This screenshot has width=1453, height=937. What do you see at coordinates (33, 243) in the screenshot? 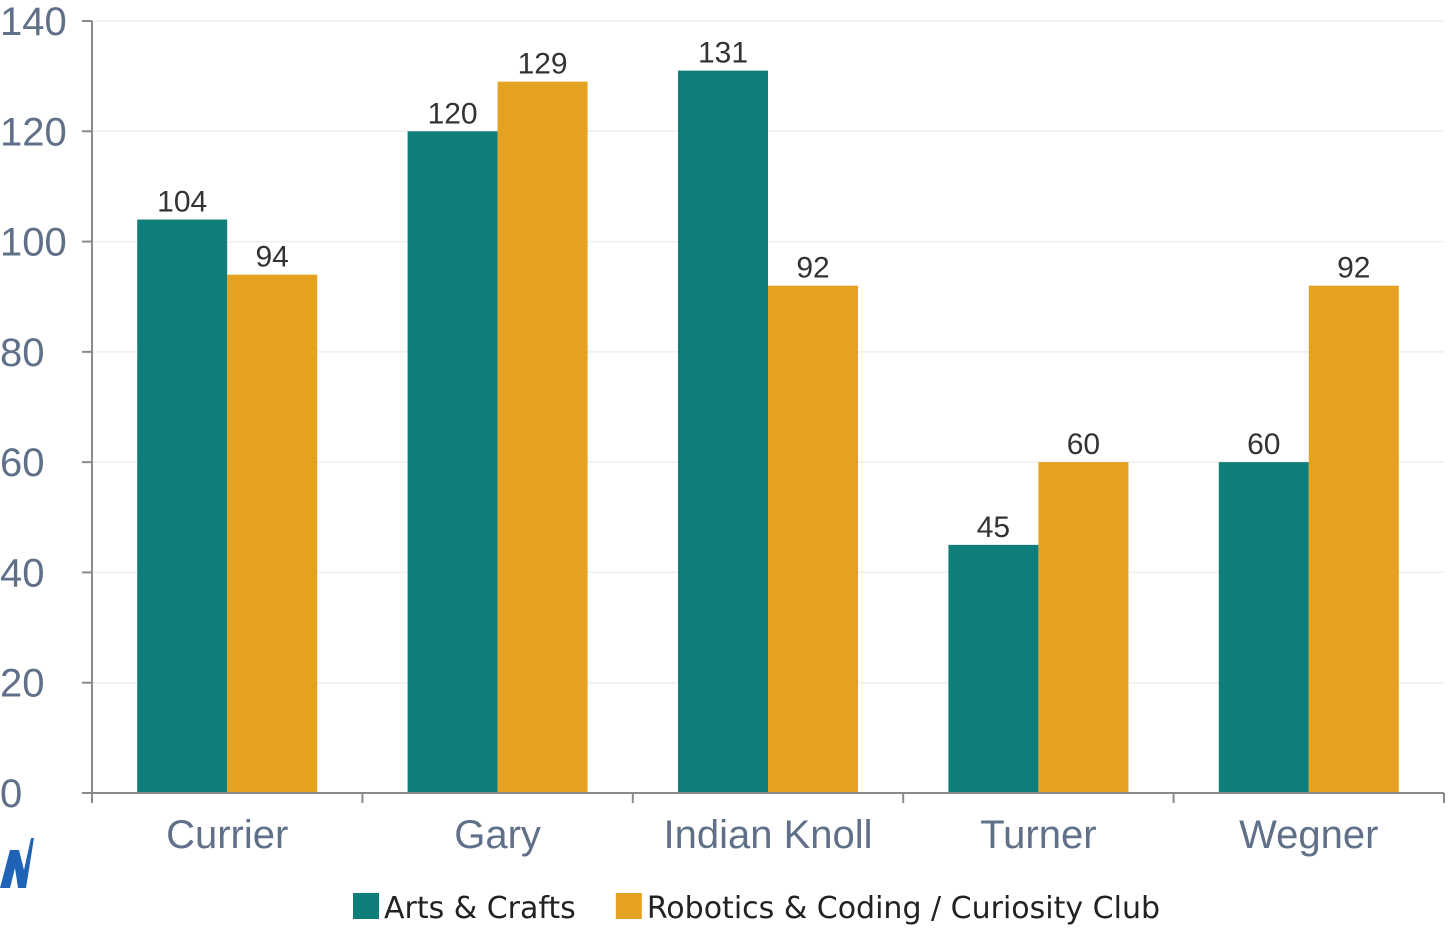
I see `y-tick-label: 100` at bounding box center [33, 243].